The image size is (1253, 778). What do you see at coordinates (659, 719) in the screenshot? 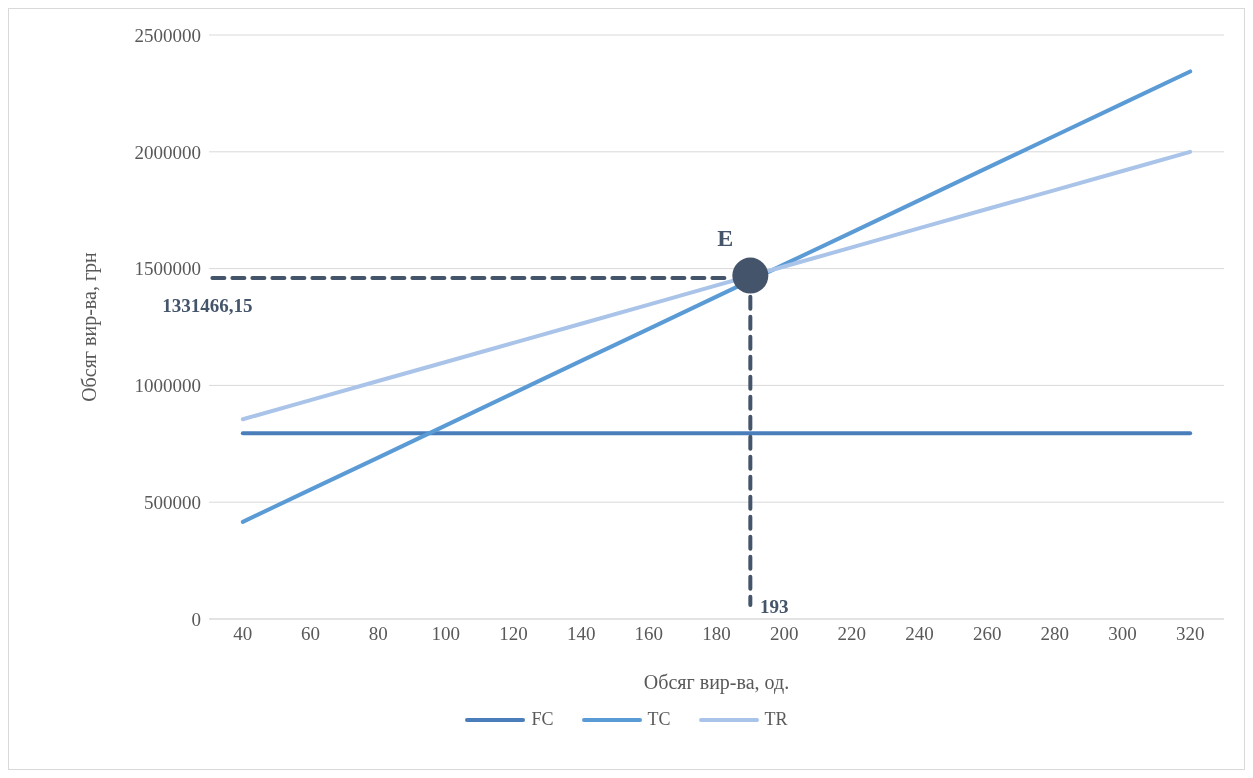
I see `legend-label: TC` at bounding box center [659, 719].